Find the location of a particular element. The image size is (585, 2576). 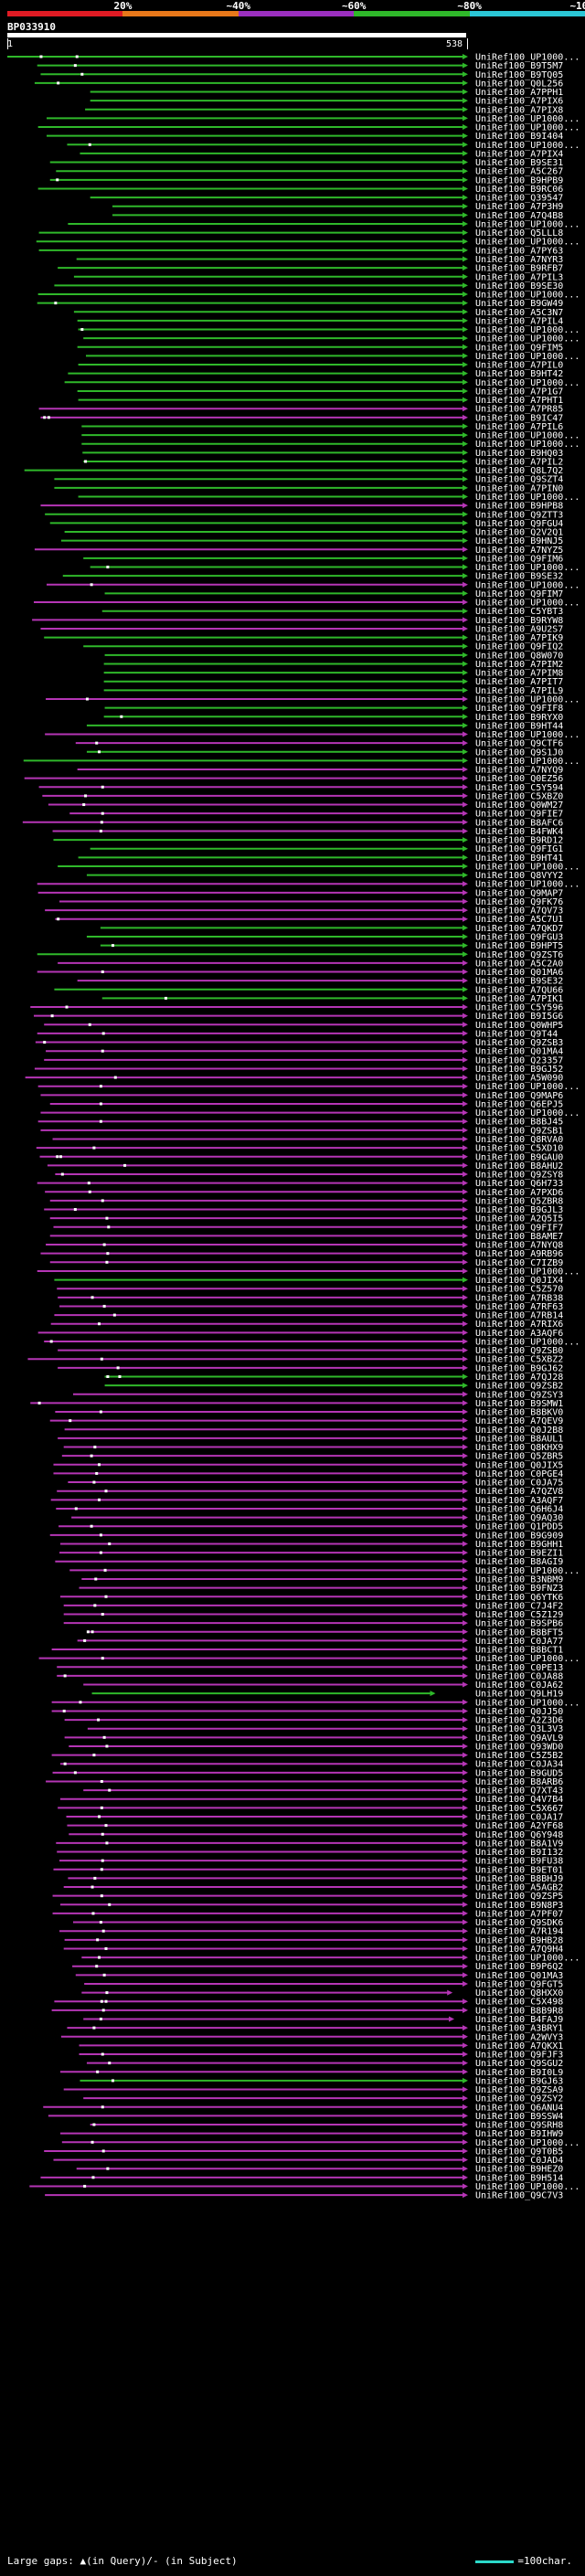

hit-row: UniRef100_B9RFB7 is located at coordinates (311, 269).